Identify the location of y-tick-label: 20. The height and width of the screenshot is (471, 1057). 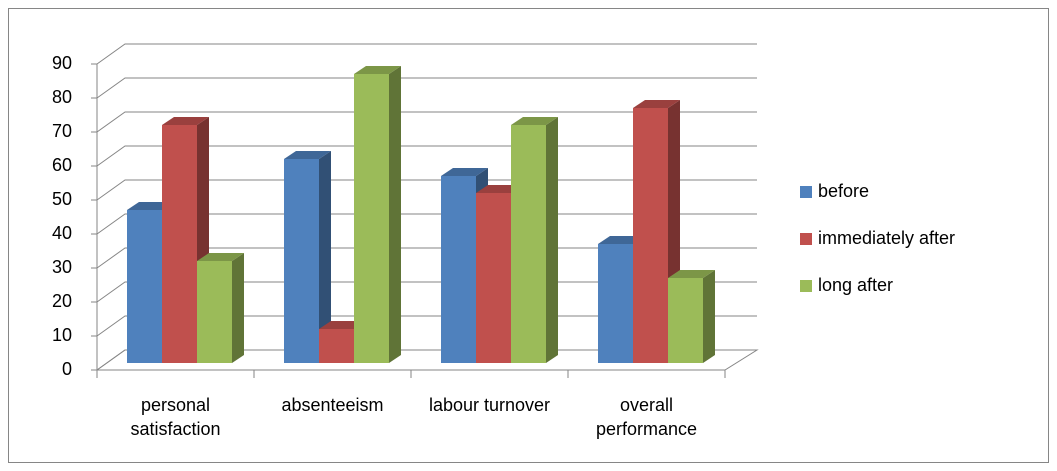
(62, 301).